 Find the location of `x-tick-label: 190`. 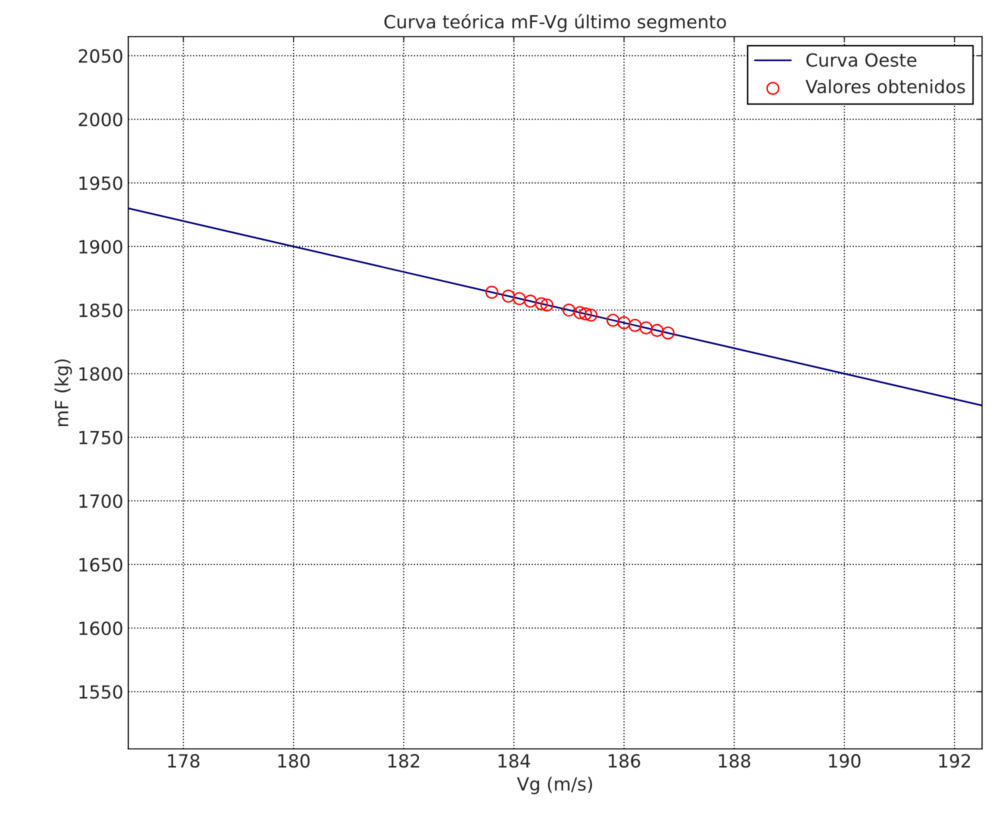

x-tick-label: 190 is located at coordinates (844, 761).